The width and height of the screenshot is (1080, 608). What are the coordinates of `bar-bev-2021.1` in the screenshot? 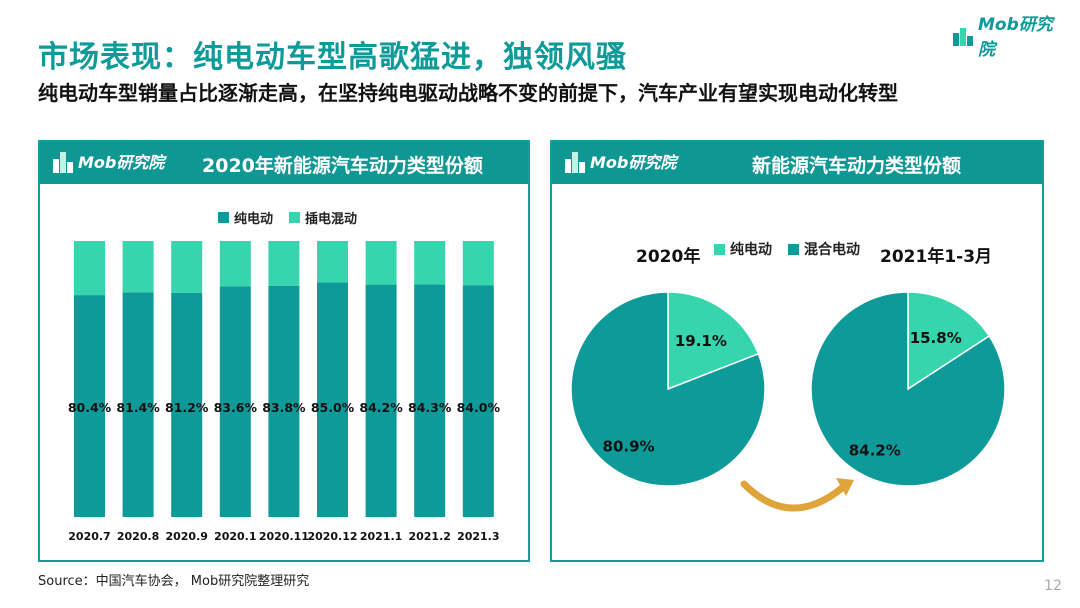 It's located at (381, 400).